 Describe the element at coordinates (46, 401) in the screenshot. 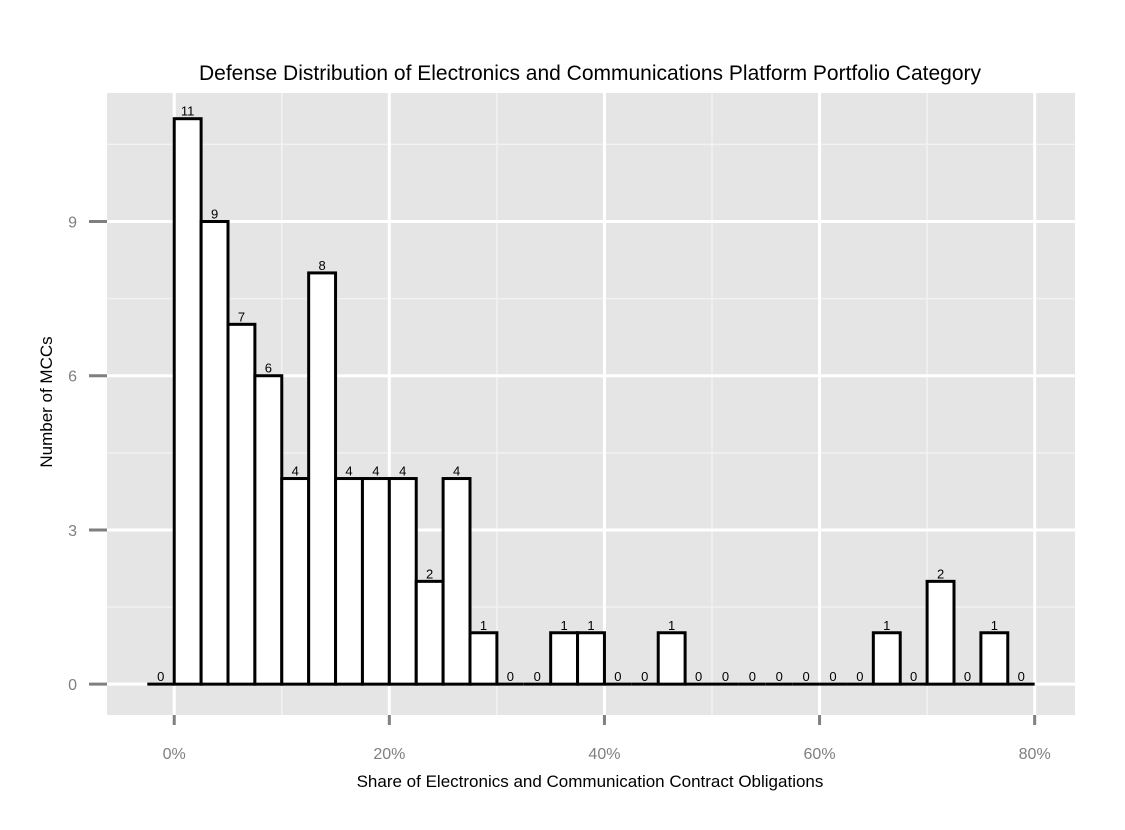

I see `y-axis-label: Number of MCCs` at that location.